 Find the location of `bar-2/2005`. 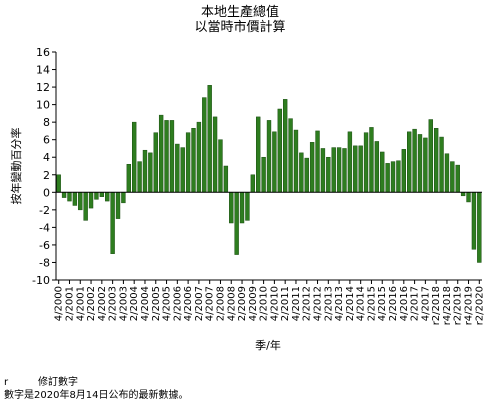

bar-2/2005 is located at coordinates (155, 162).